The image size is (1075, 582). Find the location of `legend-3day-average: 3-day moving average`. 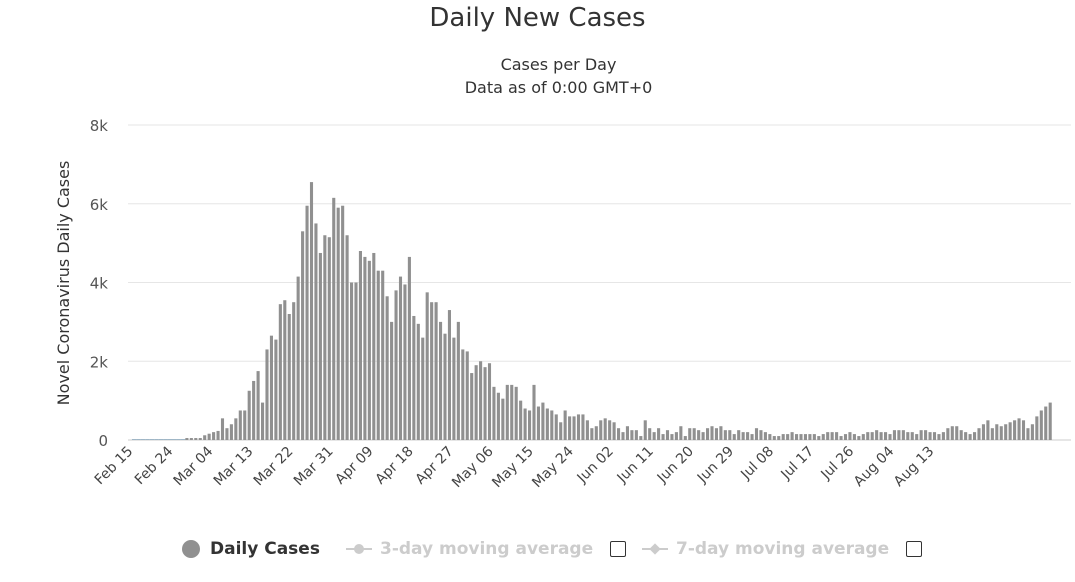

legend-3day-average: 3-day moving average is located at coordinates (469, 549).